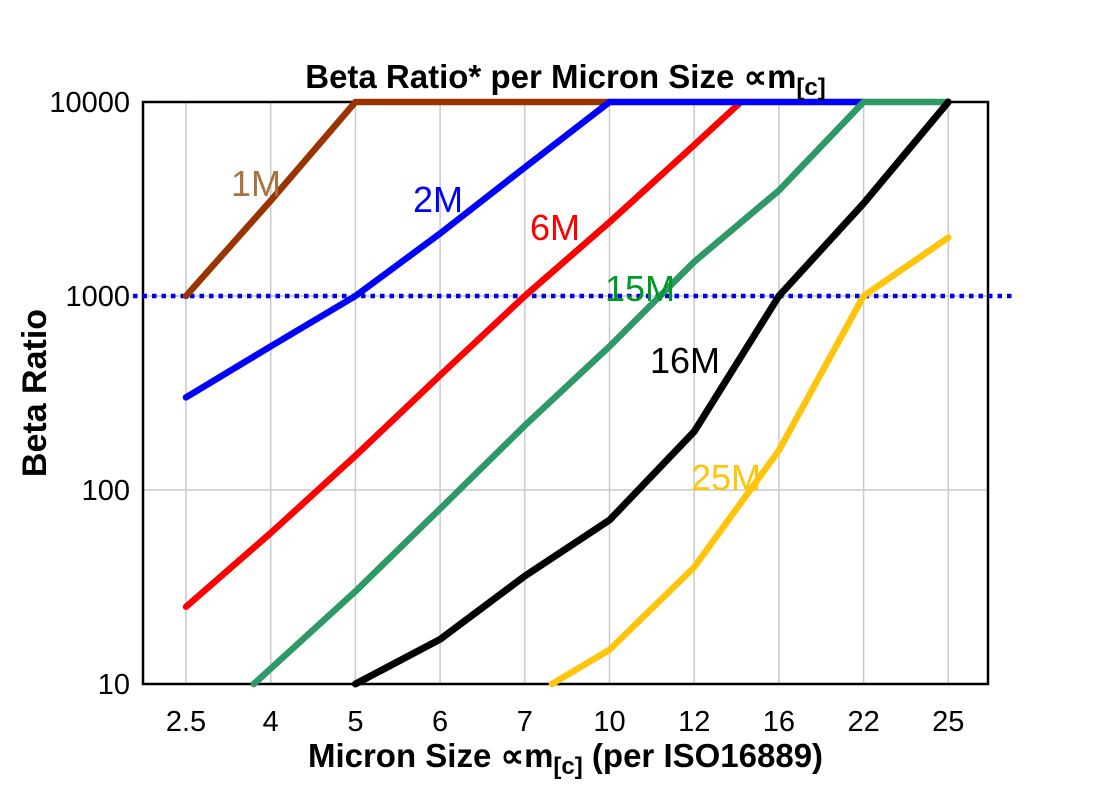  What do you see at coordinates (685, 360) in the screenshot?
I see `series-label-16M: 16M` at bounding box center [685, 360].